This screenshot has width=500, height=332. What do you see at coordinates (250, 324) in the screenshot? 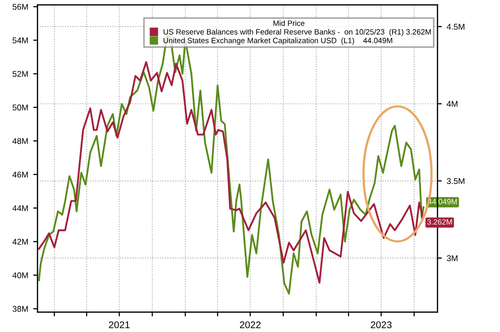
I see `x-tick-label: 2022` at bounding box center [250, 324].